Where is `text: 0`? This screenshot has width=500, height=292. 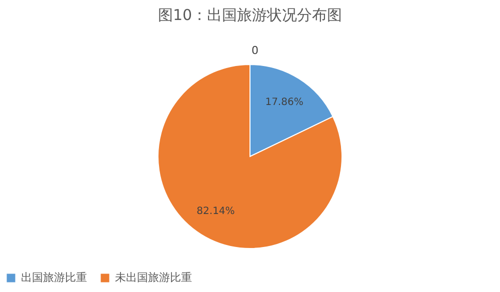 text: 0 is located at coordinates (255, 50).